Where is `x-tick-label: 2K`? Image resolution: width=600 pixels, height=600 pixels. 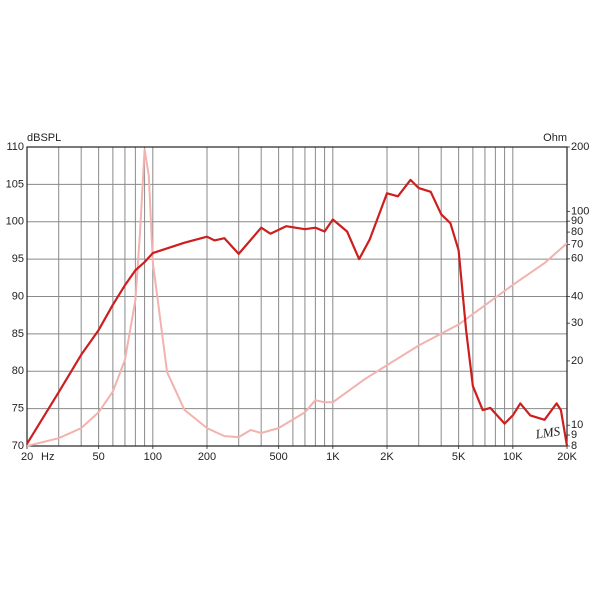
x-tick-label: 2K is located at coordinates (387, 457).